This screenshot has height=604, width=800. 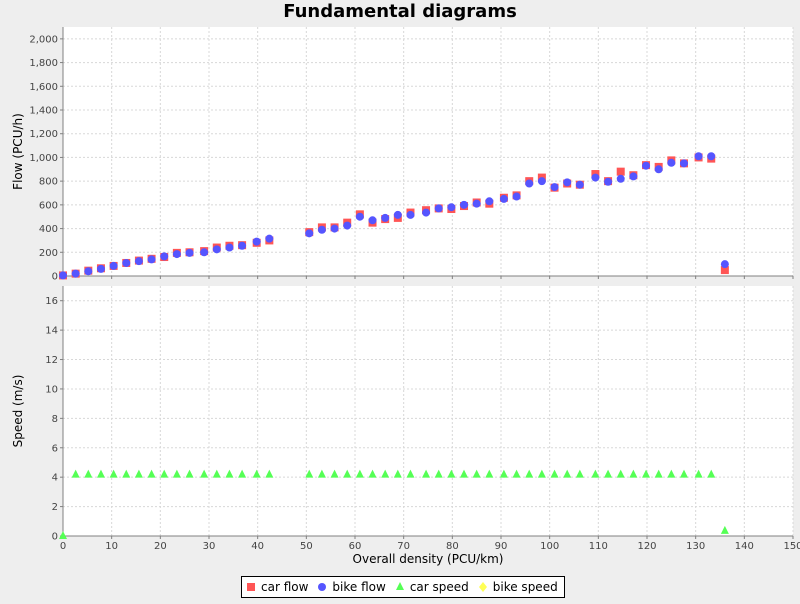 What do you see at coordinates (351, 587) in the screenshot?
I see `legend-item: bike flow` at bounding box center [351, 587].